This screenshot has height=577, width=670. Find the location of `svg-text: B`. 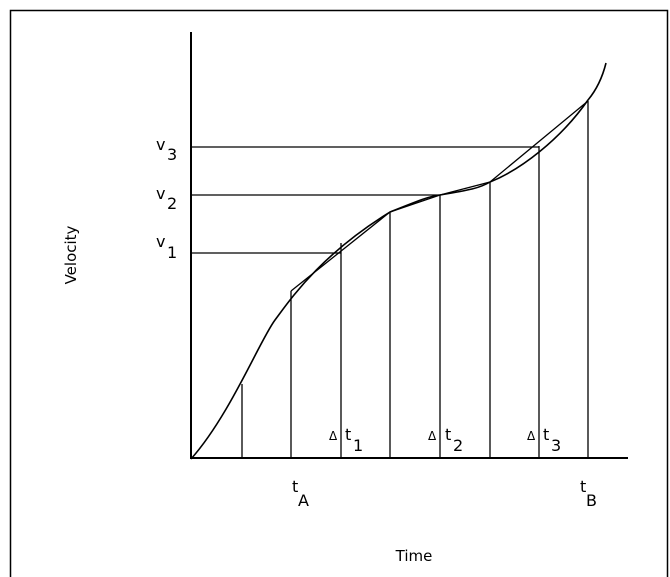

svg-text: B is located at coordinates (591, 500).